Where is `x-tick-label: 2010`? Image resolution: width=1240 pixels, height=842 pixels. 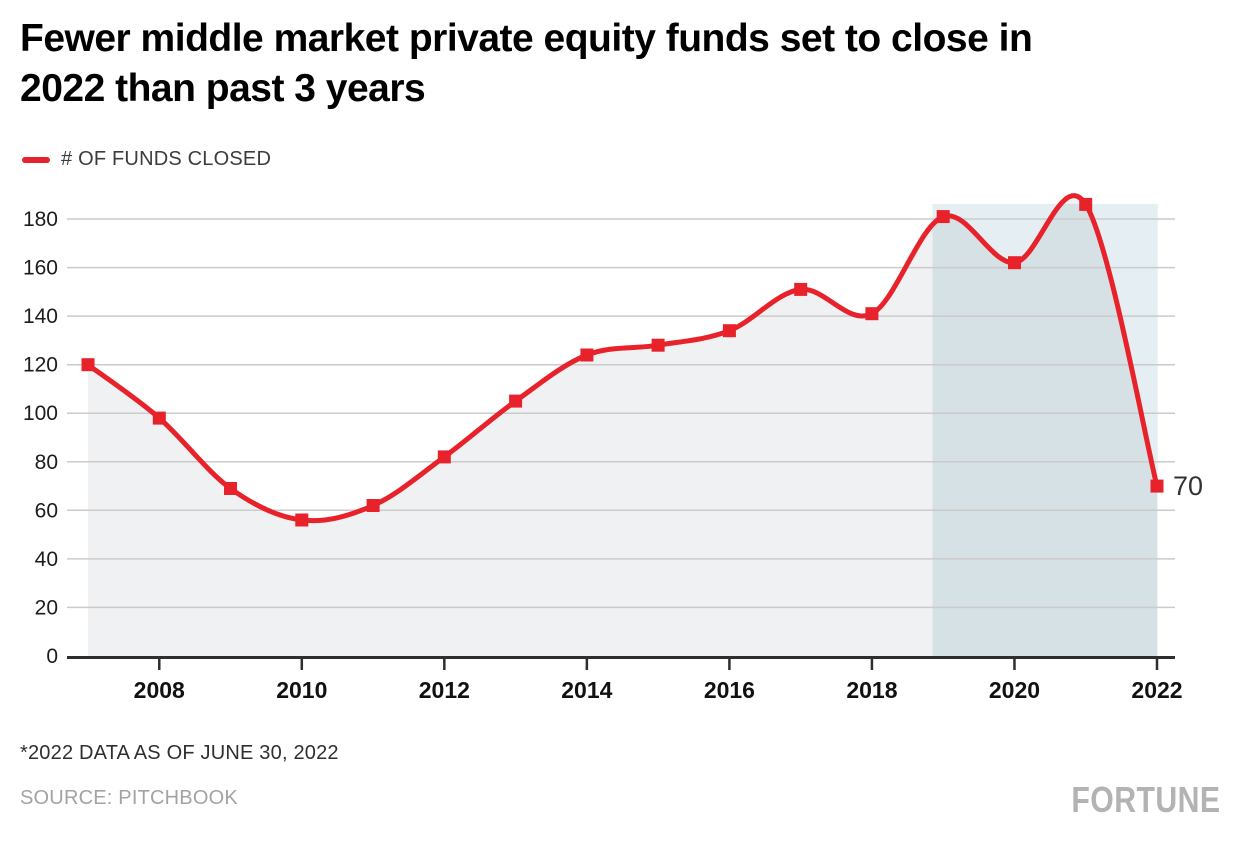 x-tick-label: 2010 is located at coordinates (301, 690).